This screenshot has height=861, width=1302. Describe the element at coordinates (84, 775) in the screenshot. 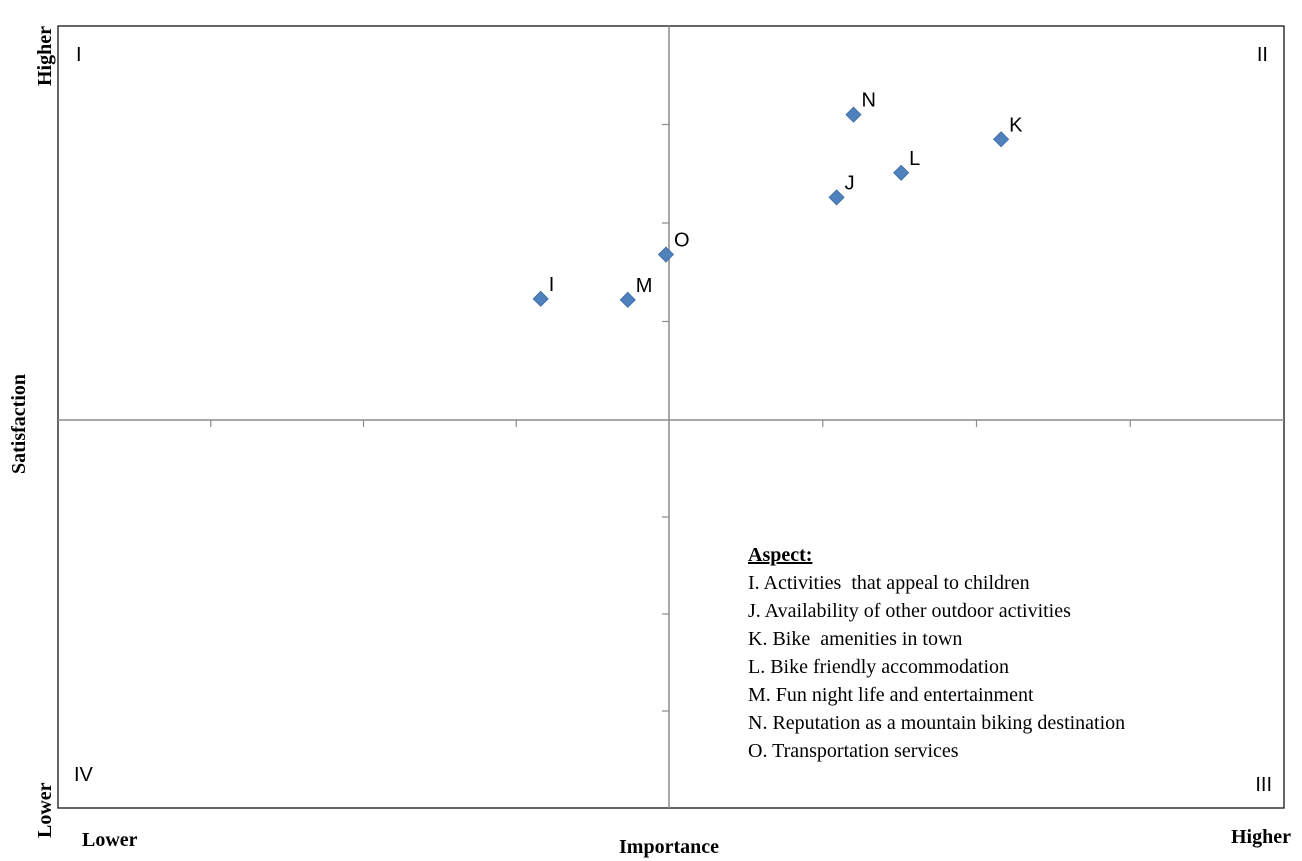

I see `quadrant-label-bottom-left: IV` at that location.